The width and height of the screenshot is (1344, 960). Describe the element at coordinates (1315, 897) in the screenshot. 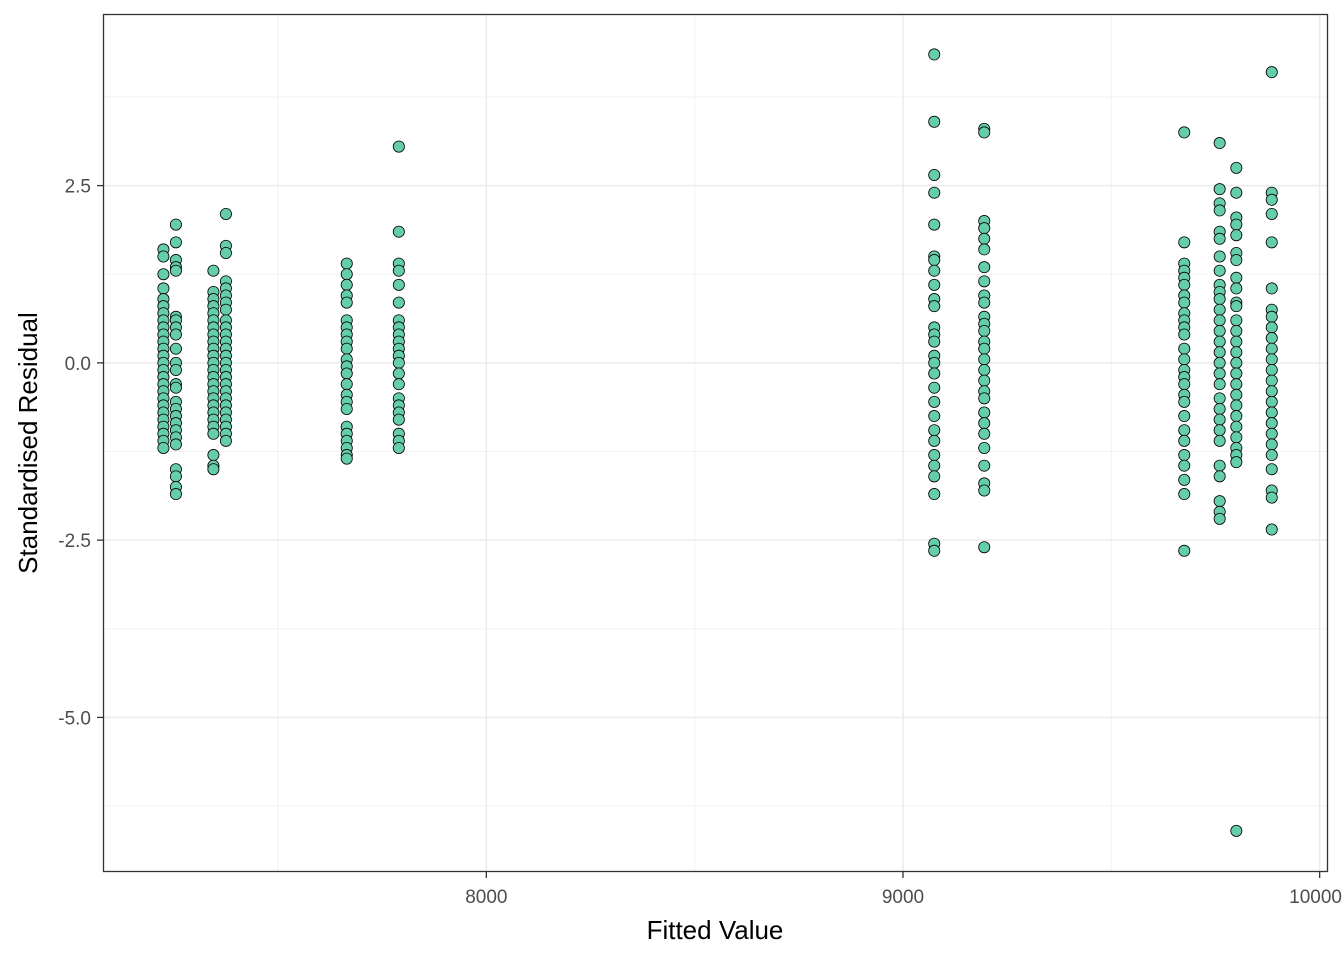

I see `x-tick-label: 10000` at that location.